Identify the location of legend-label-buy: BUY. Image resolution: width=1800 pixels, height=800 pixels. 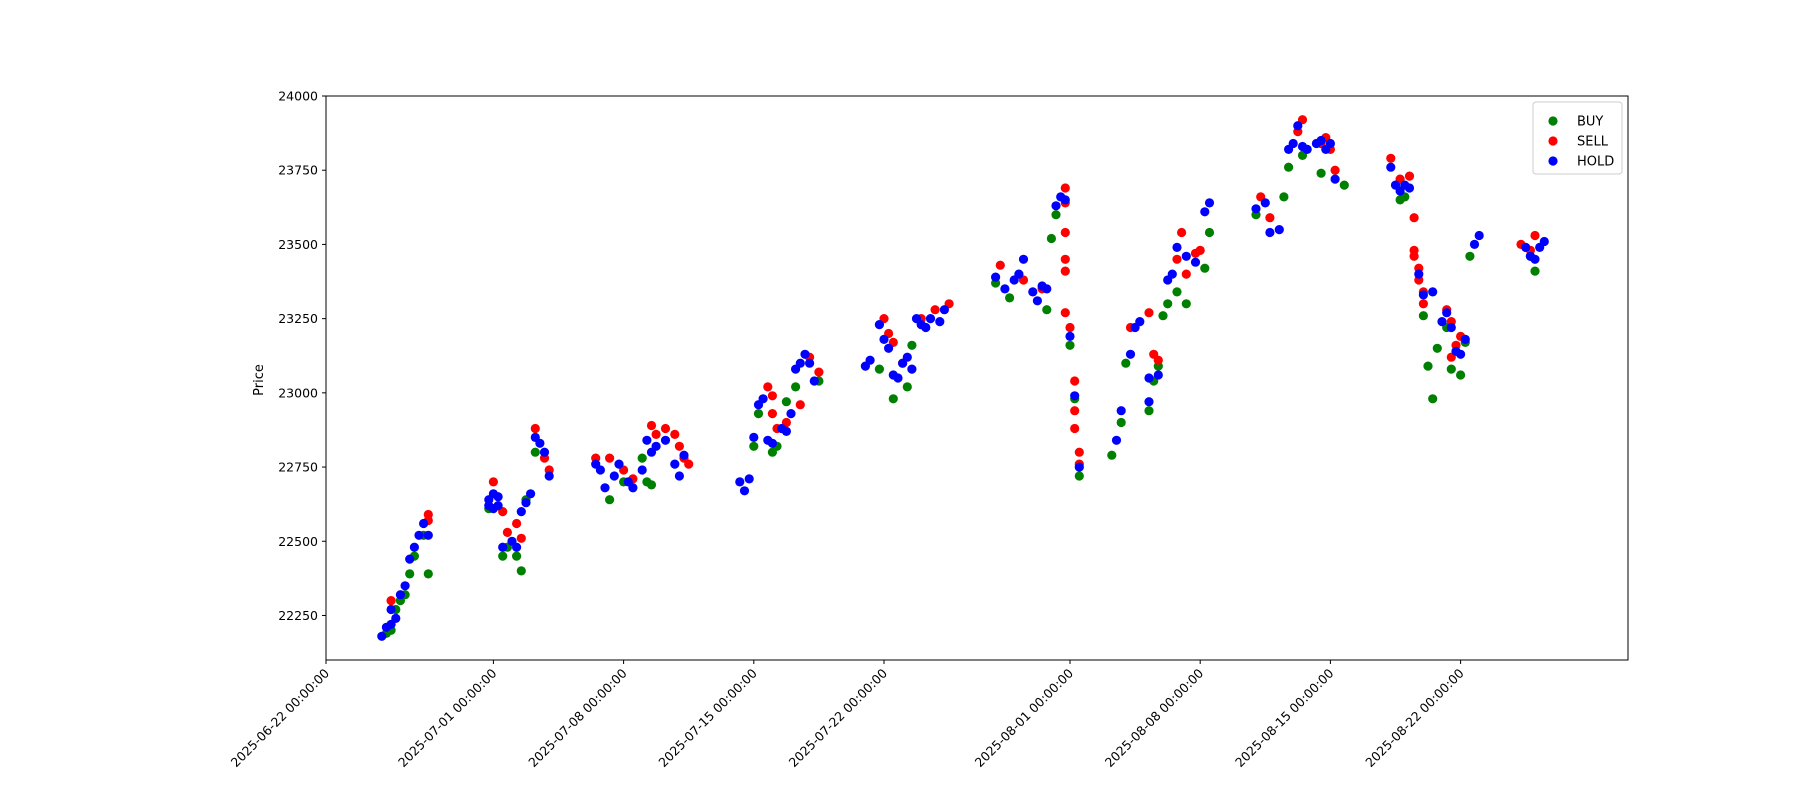
(1590, 122).